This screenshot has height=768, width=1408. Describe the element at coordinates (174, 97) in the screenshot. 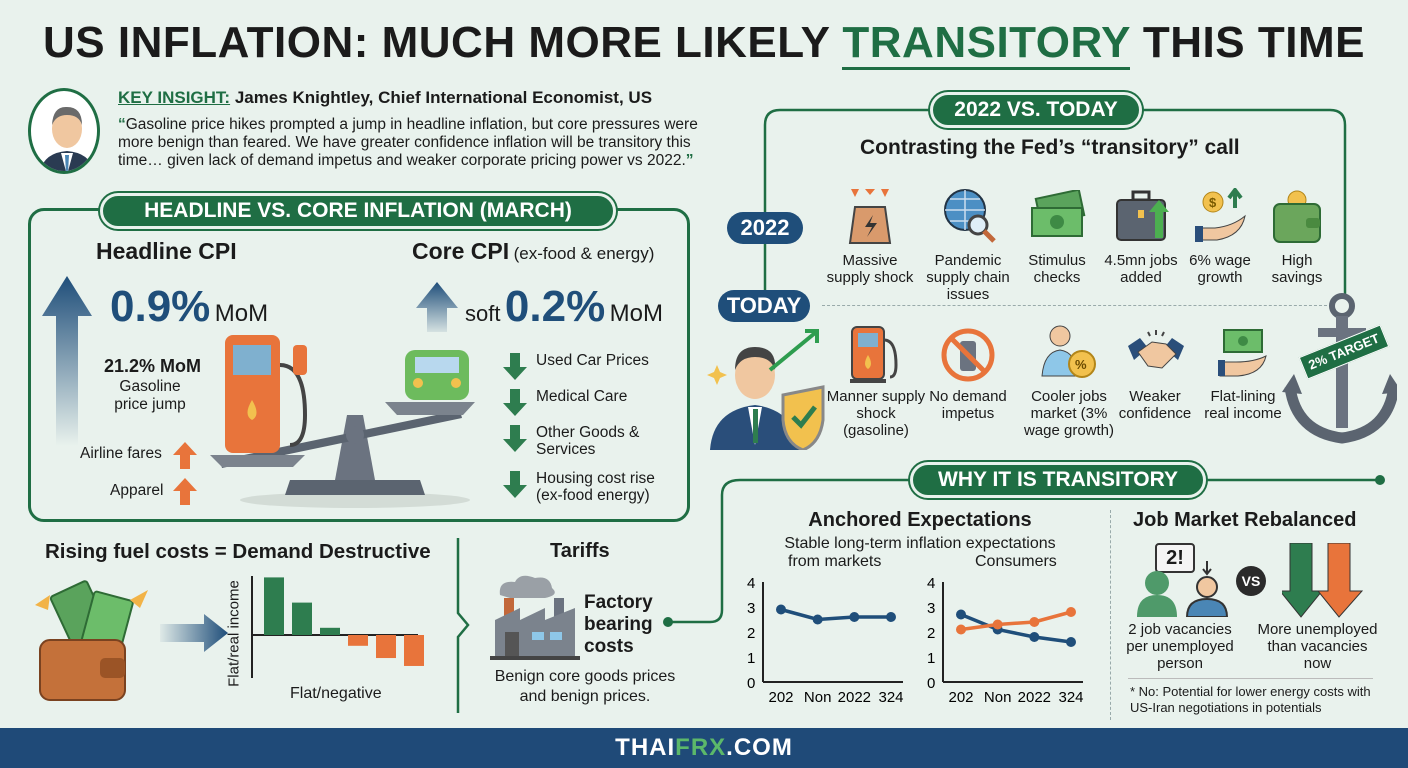

I see `key-insight-label: KEY INSIGHT:` at that location.